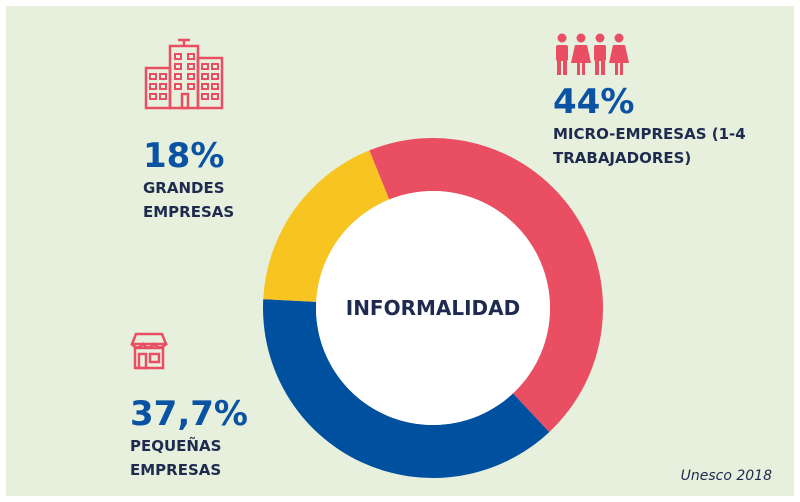  Describe the element at coordinates (592, 54) in the screenshot. I see `people-icon` at that location.